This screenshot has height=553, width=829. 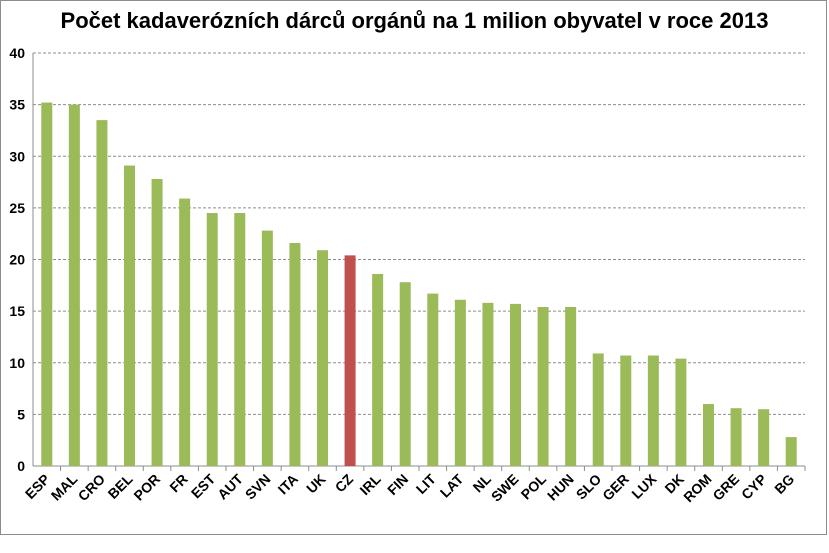 I want to click on bar-uk, so click(x=322, y=358).